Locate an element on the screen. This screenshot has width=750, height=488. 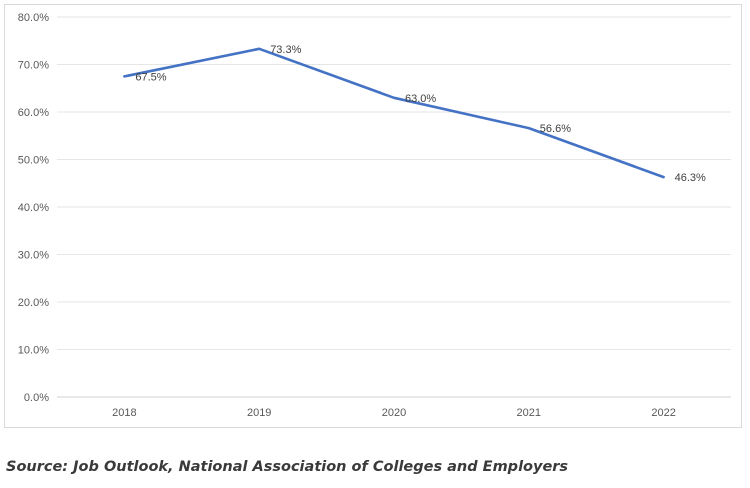
x-axis-ticks: 2018 2019 2020 2021 2022 is located at coordinates (394, 413).